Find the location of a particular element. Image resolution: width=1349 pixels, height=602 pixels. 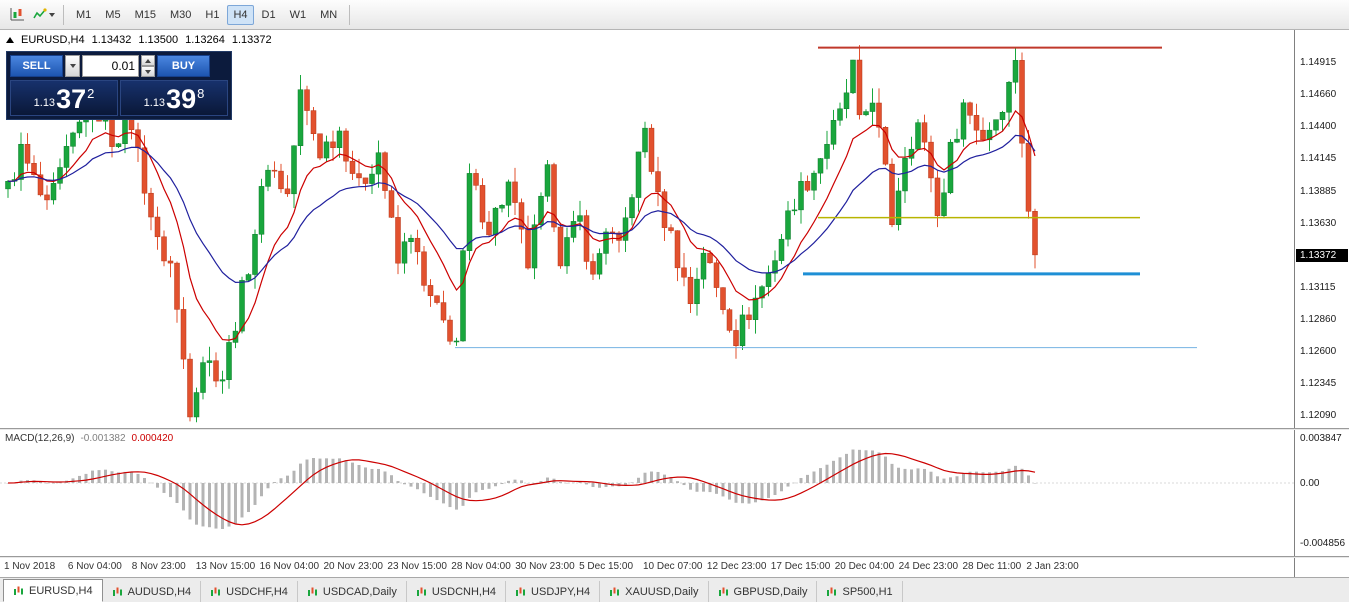

lot-size-input is located at coordinates (110, 66).